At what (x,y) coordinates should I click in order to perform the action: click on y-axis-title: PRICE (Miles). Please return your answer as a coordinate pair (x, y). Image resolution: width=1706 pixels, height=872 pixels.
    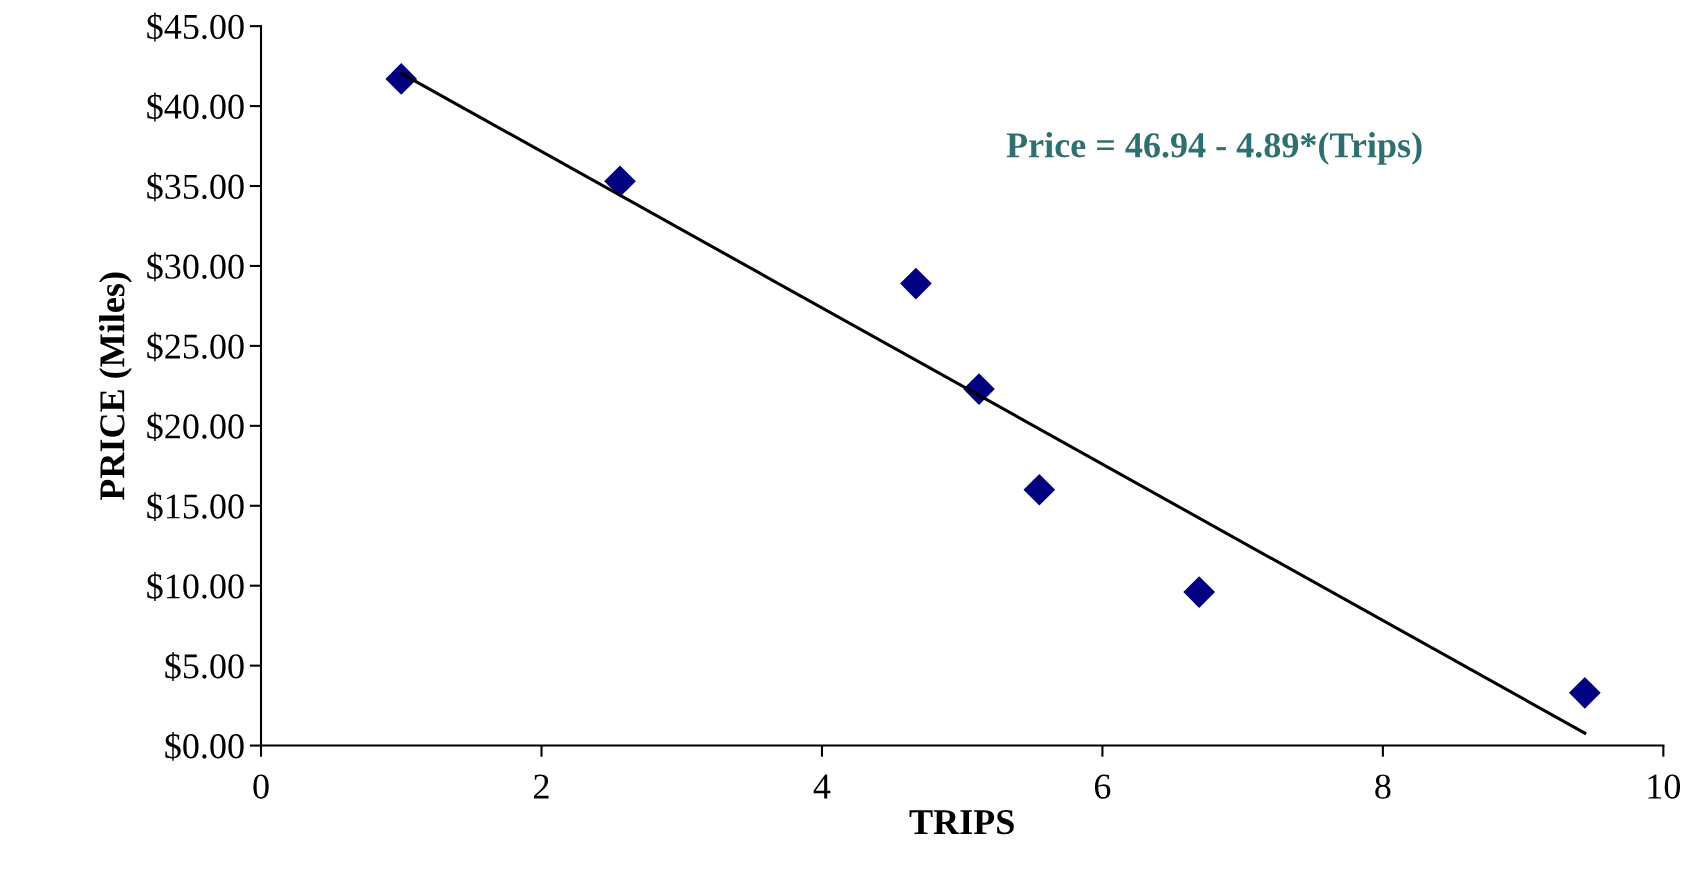
    Looking at the image, I should click on (115, 386).